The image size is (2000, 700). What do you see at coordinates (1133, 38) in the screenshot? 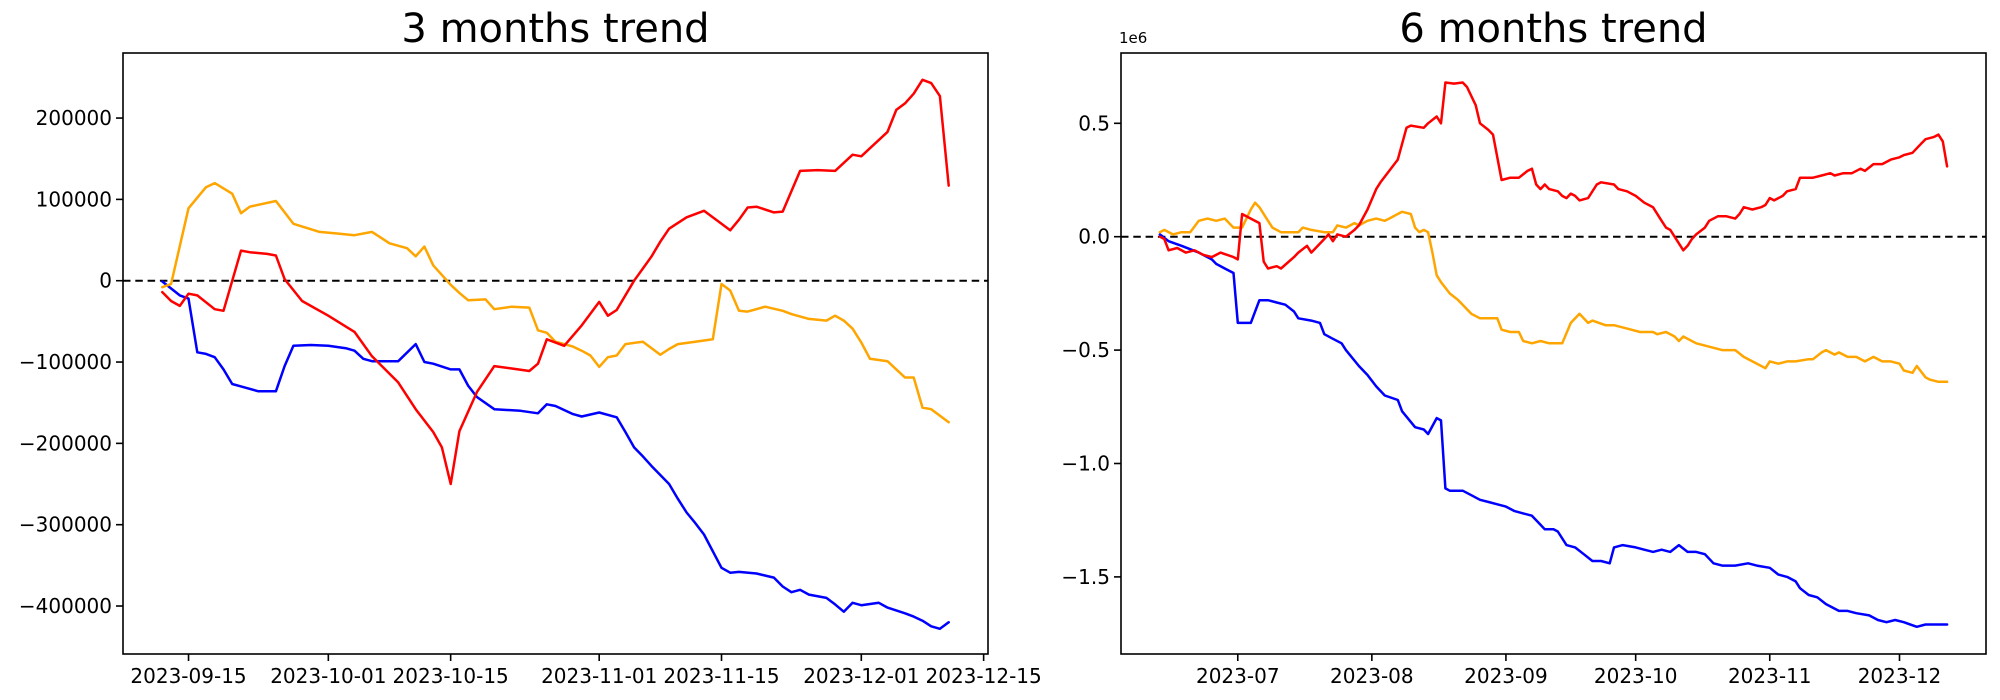
I see `y-axis-offset-label: 1e6` at bounding box center [1133, 38].